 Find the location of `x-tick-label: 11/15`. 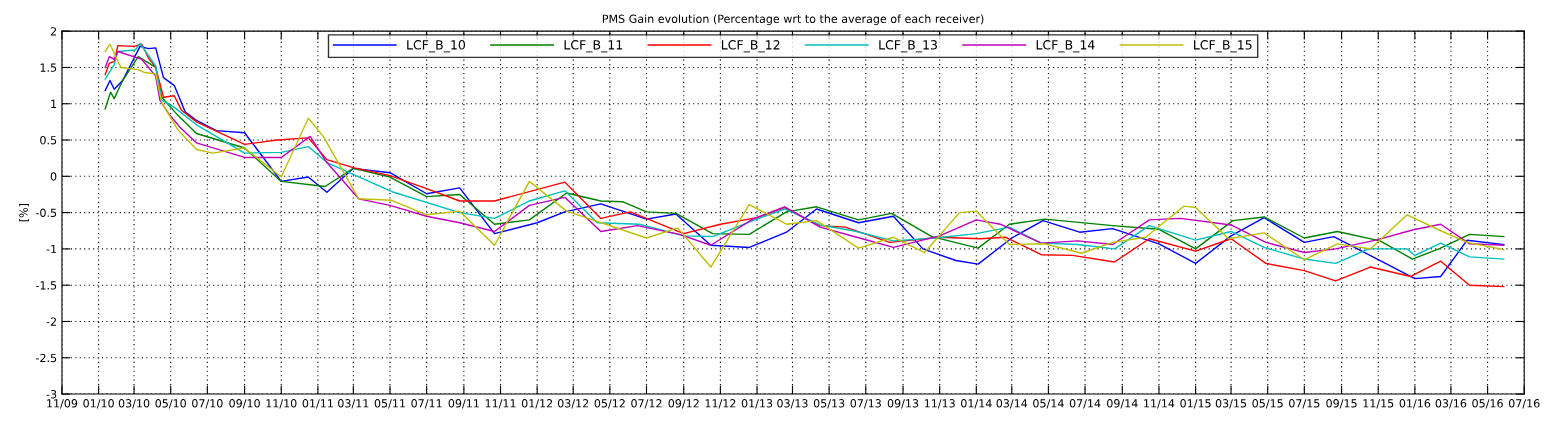

x-tick-label: 11/15 is located at coordinates (1378, 404).